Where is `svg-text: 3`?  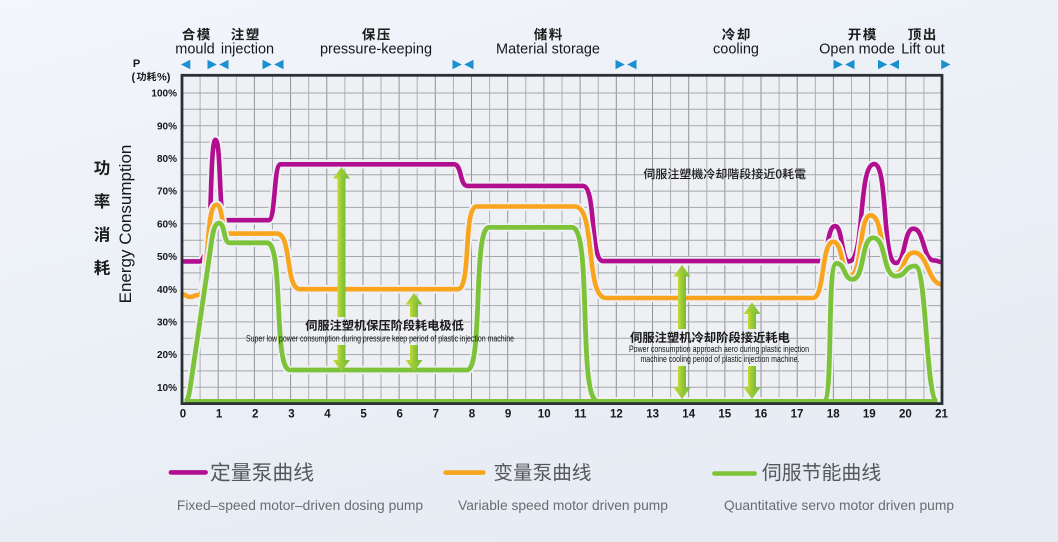
svg-text: 3 is located at coordinates (291, 415).